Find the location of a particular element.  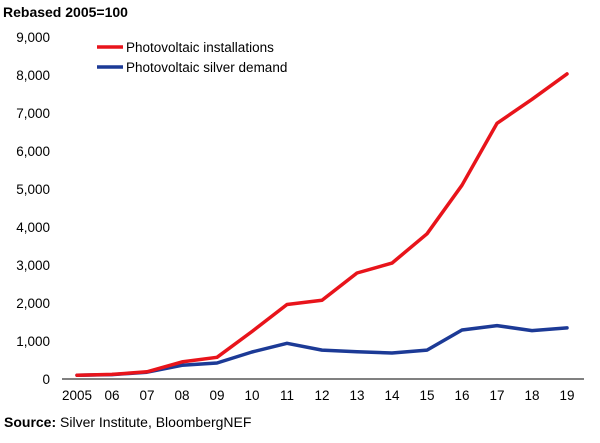

y-tick-label: 1,000 is located at coordinates (33, 341).